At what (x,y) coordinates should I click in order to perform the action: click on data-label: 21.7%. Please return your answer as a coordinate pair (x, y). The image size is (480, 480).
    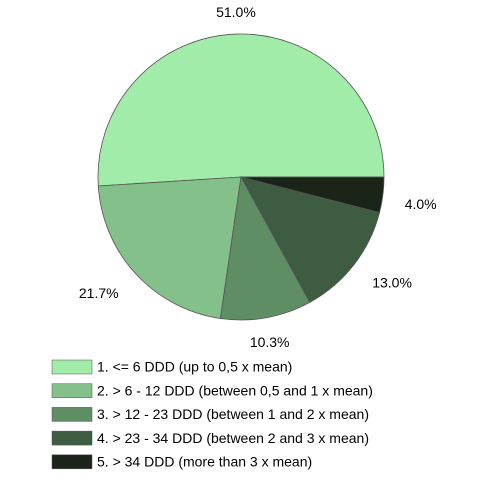
    Looking at the image, I should click on (99, 293).